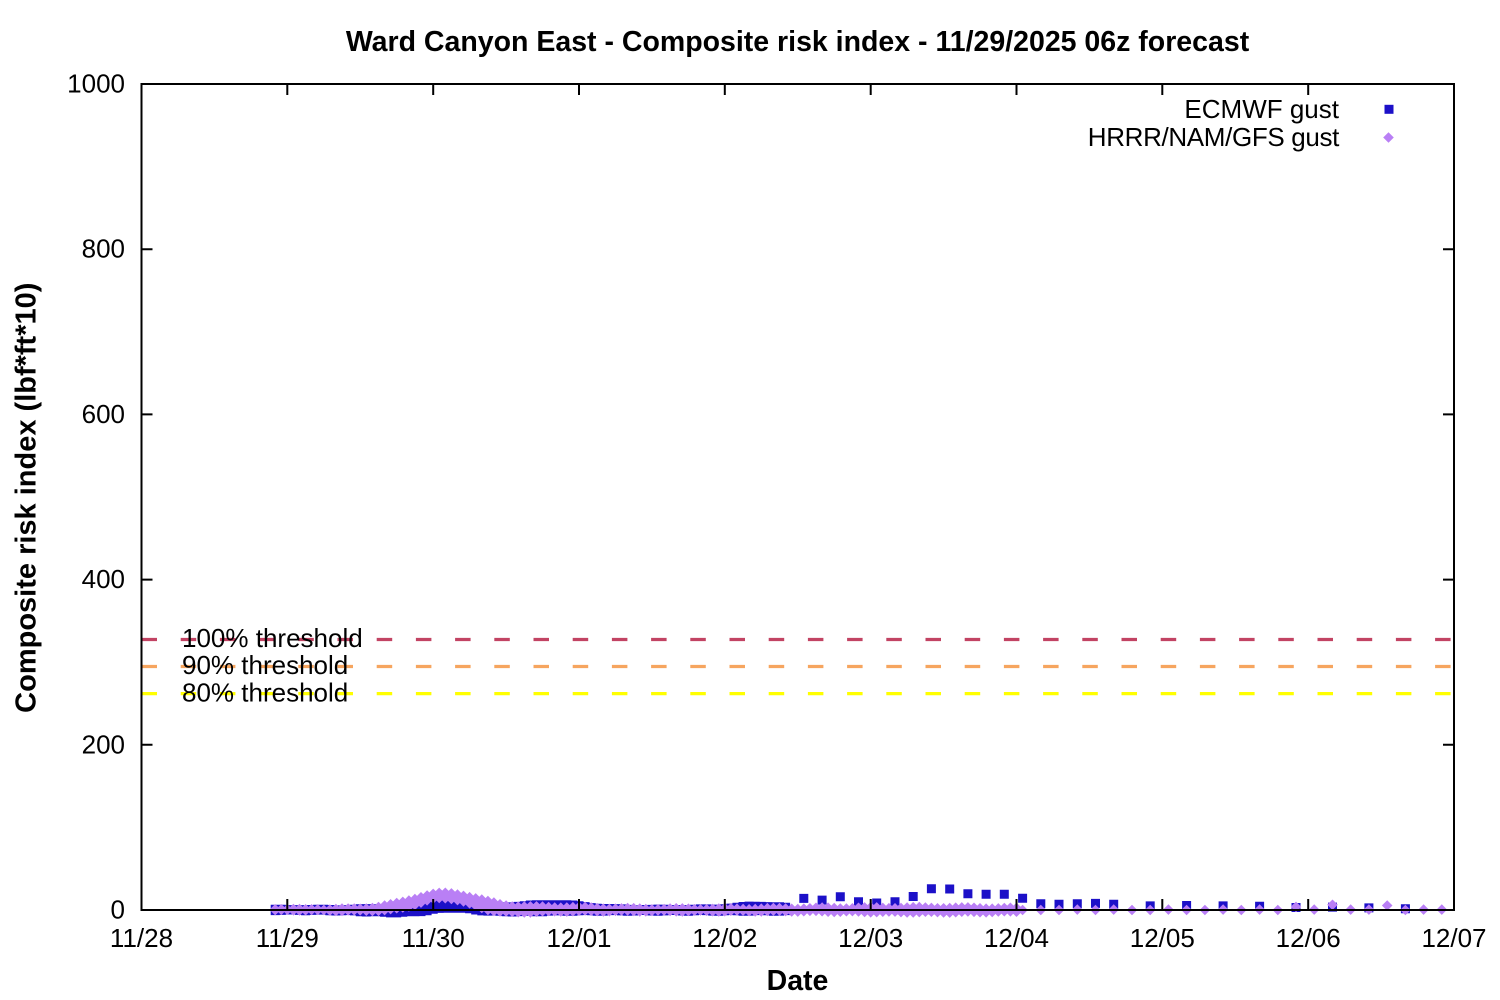 The width and height of the screenshot is (1500, 1000). I want to click on svg-text: 12/06, so click(1308, 938).